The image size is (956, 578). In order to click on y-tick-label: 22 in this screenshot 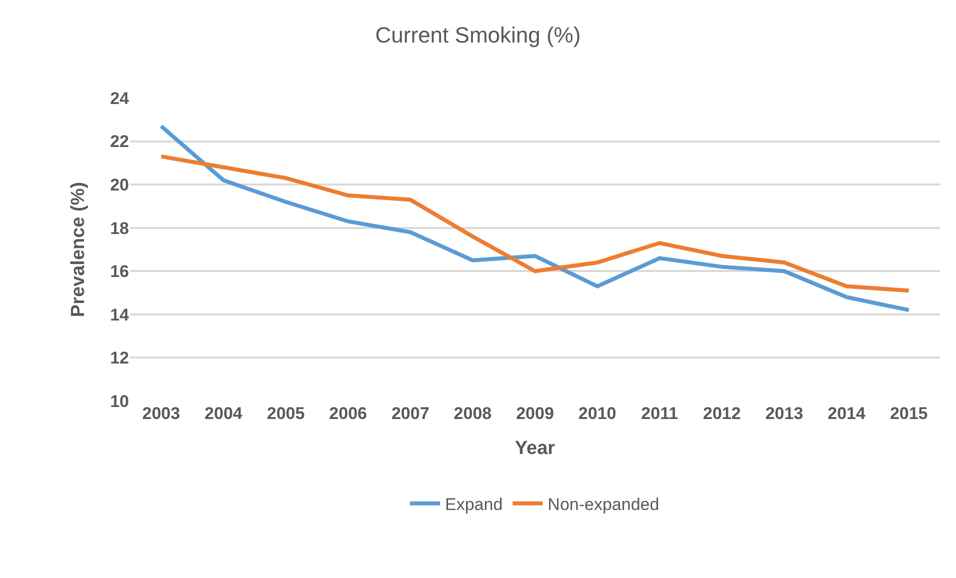, I will do `click(119, 142)`.